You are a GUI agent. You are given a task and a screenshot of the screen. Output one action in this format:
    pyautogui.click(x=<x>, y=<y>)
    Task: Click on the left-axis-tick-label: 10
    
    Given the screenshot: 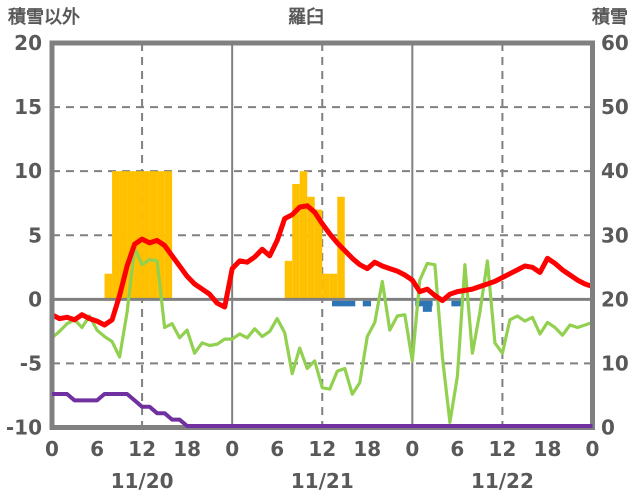 What is the action you would take?
    pyautogui.click(x=28, y=171)
    